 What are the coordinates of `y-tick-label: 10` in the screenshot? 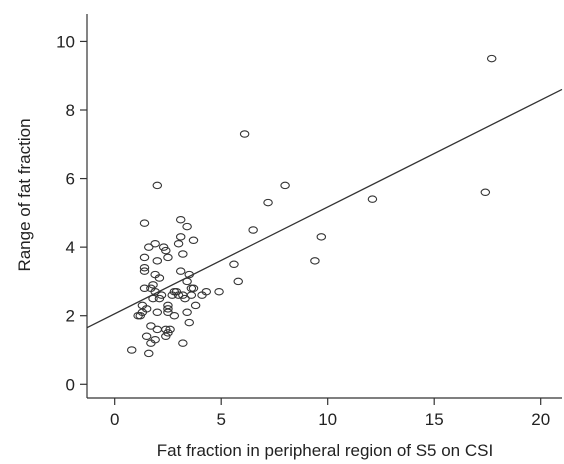 It's located at (65, 41).